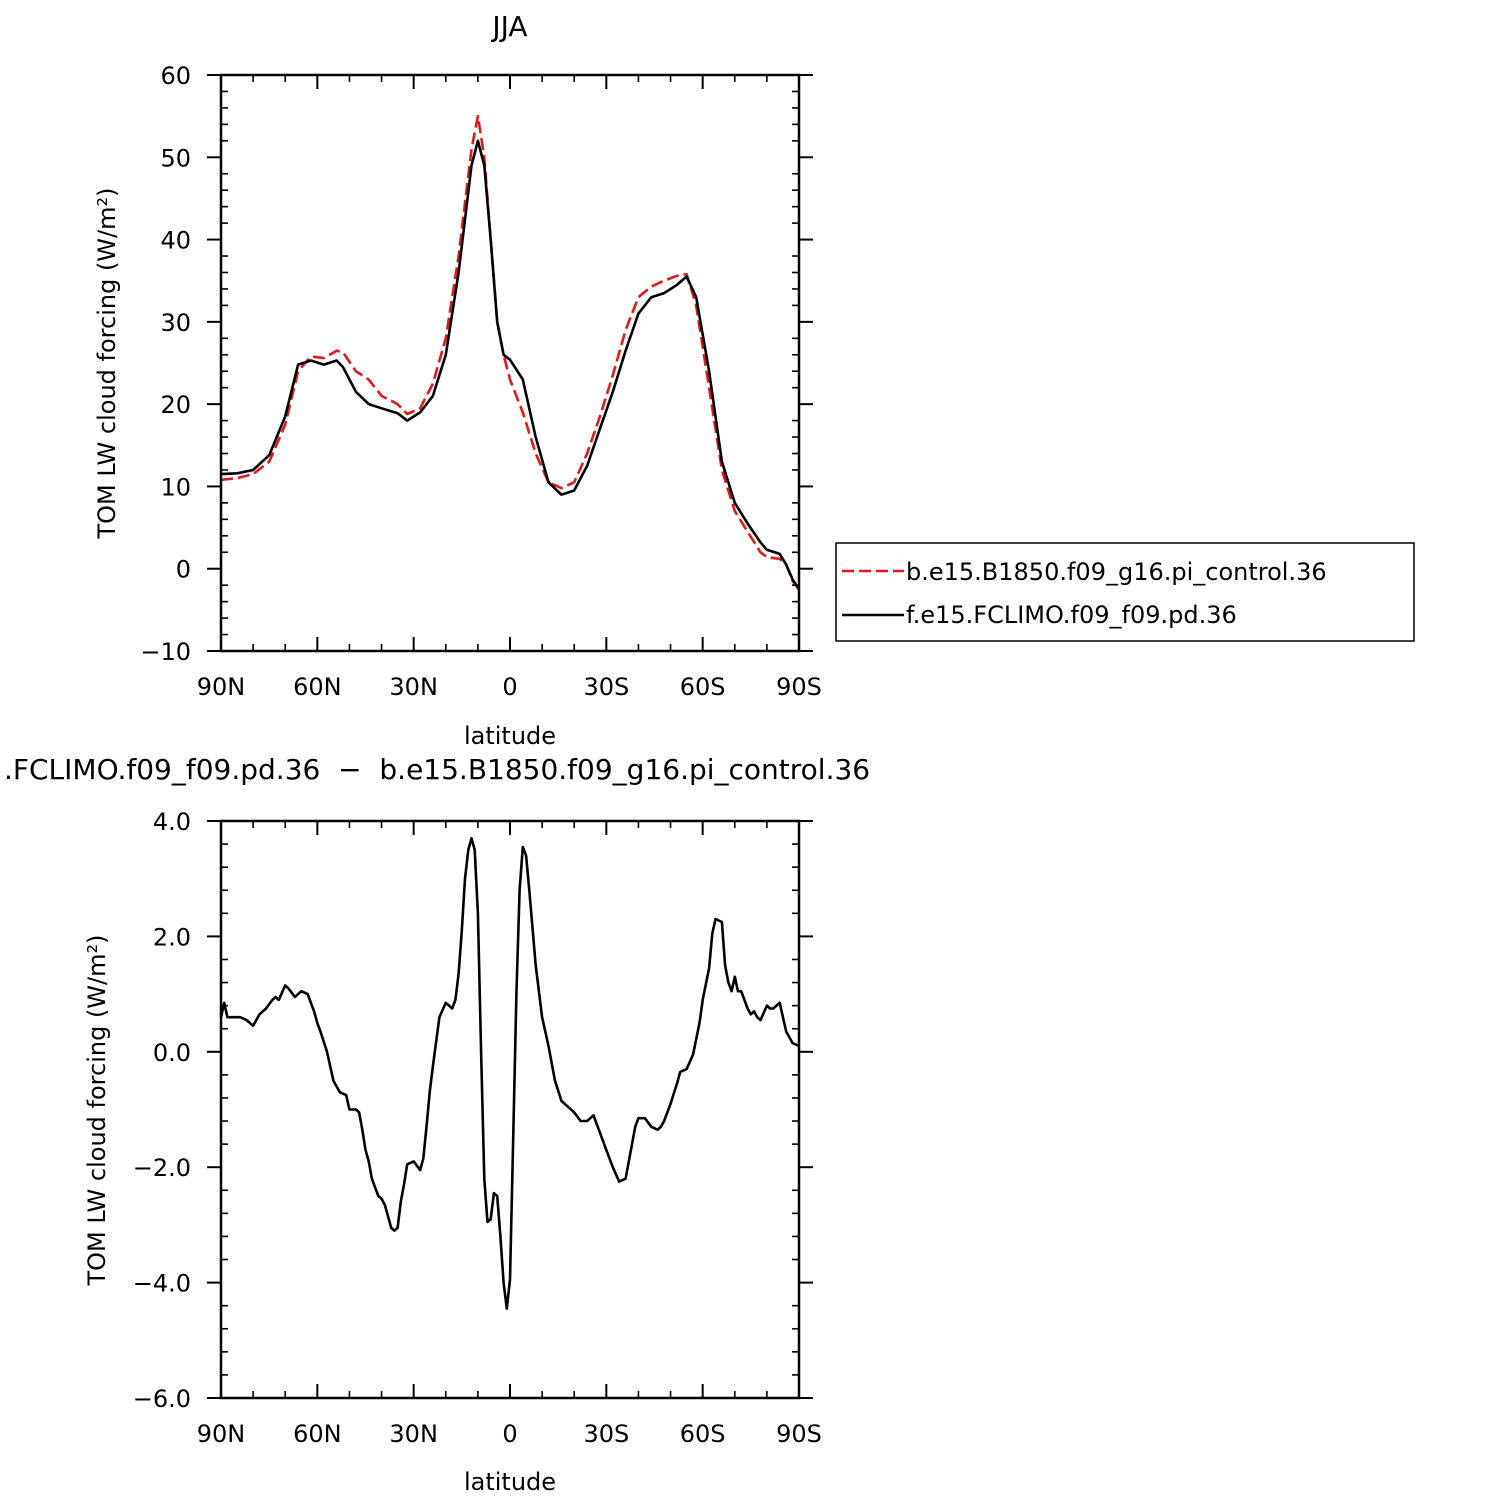 This screenshot has height=1502, width=1505. I want to click on chart-title: JJA, so click(508, 26).